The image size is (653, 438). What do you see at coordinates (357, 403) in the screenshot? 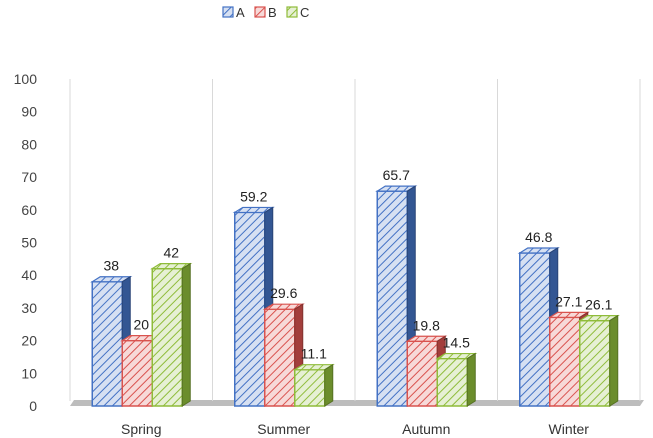
I see `chart-floor` at bounding box center [357, 403].